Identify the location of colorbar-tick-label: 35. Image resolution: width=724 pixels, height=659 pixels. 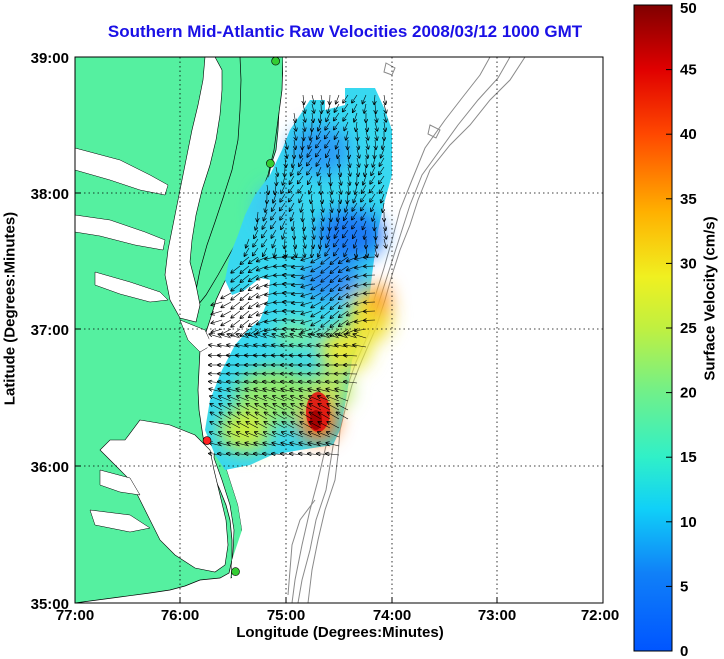
(688, 199).